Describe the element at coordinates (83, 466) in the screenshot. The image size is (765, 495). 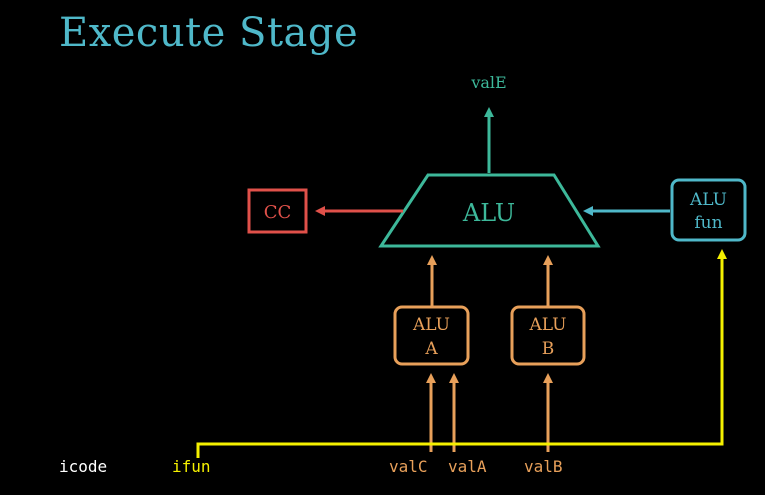
I see `icode-label: icode` at that location.